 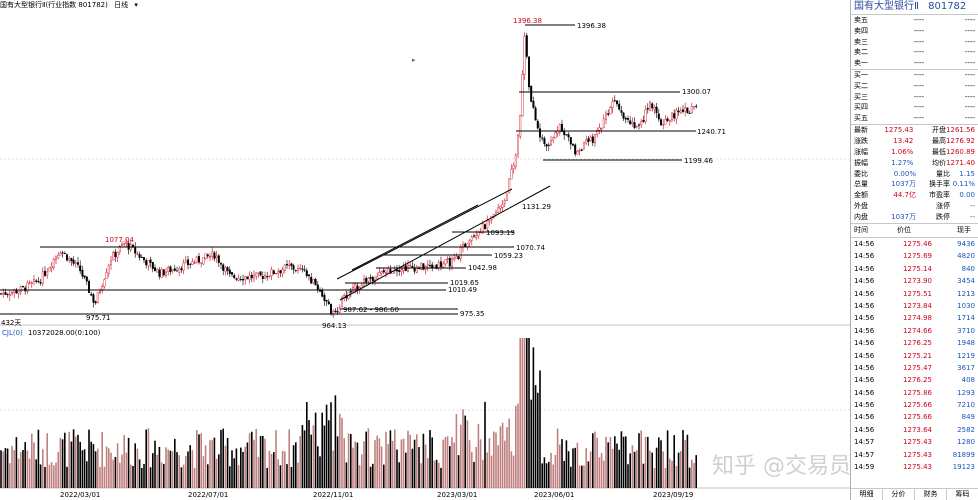 What do you see at coordinates (931, 494) in the screenshot?
I see `tab-finance: 财务` at bounding box center [931, 494].